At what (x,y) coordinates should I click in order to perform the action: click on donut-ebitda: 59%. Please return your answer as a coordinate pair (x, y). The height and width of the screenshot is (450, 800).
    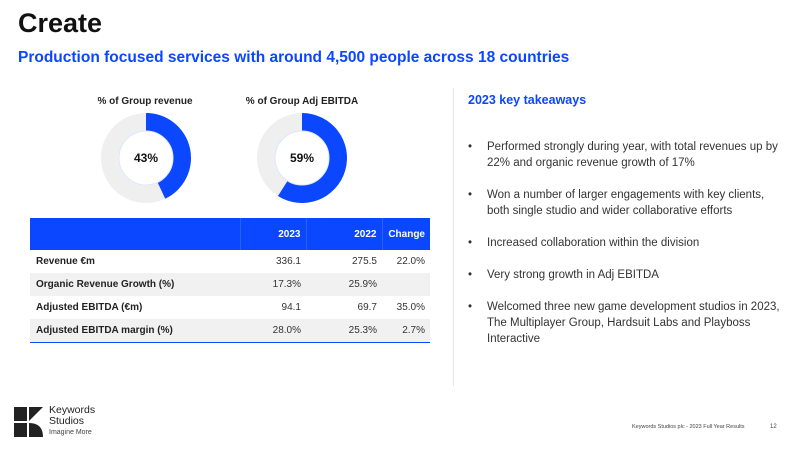
    Looking at the image, I should click on (302, 158).